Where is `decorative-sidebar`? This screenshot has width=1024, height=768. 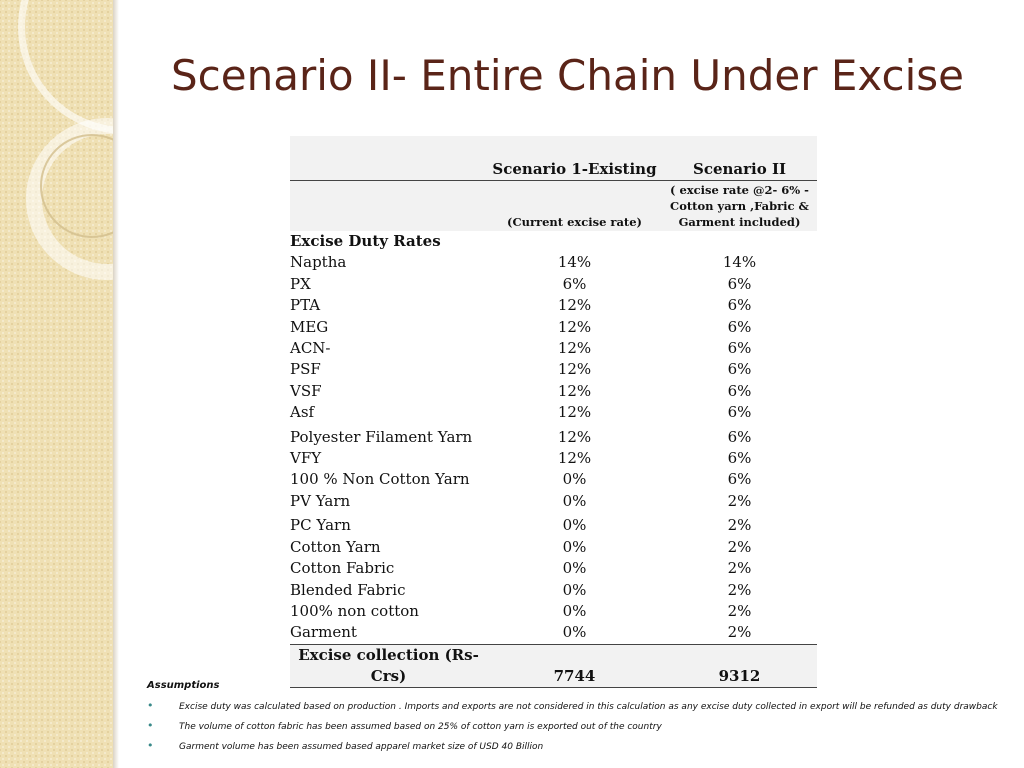
decorative-sidebar is located at coordinates (56, 384).